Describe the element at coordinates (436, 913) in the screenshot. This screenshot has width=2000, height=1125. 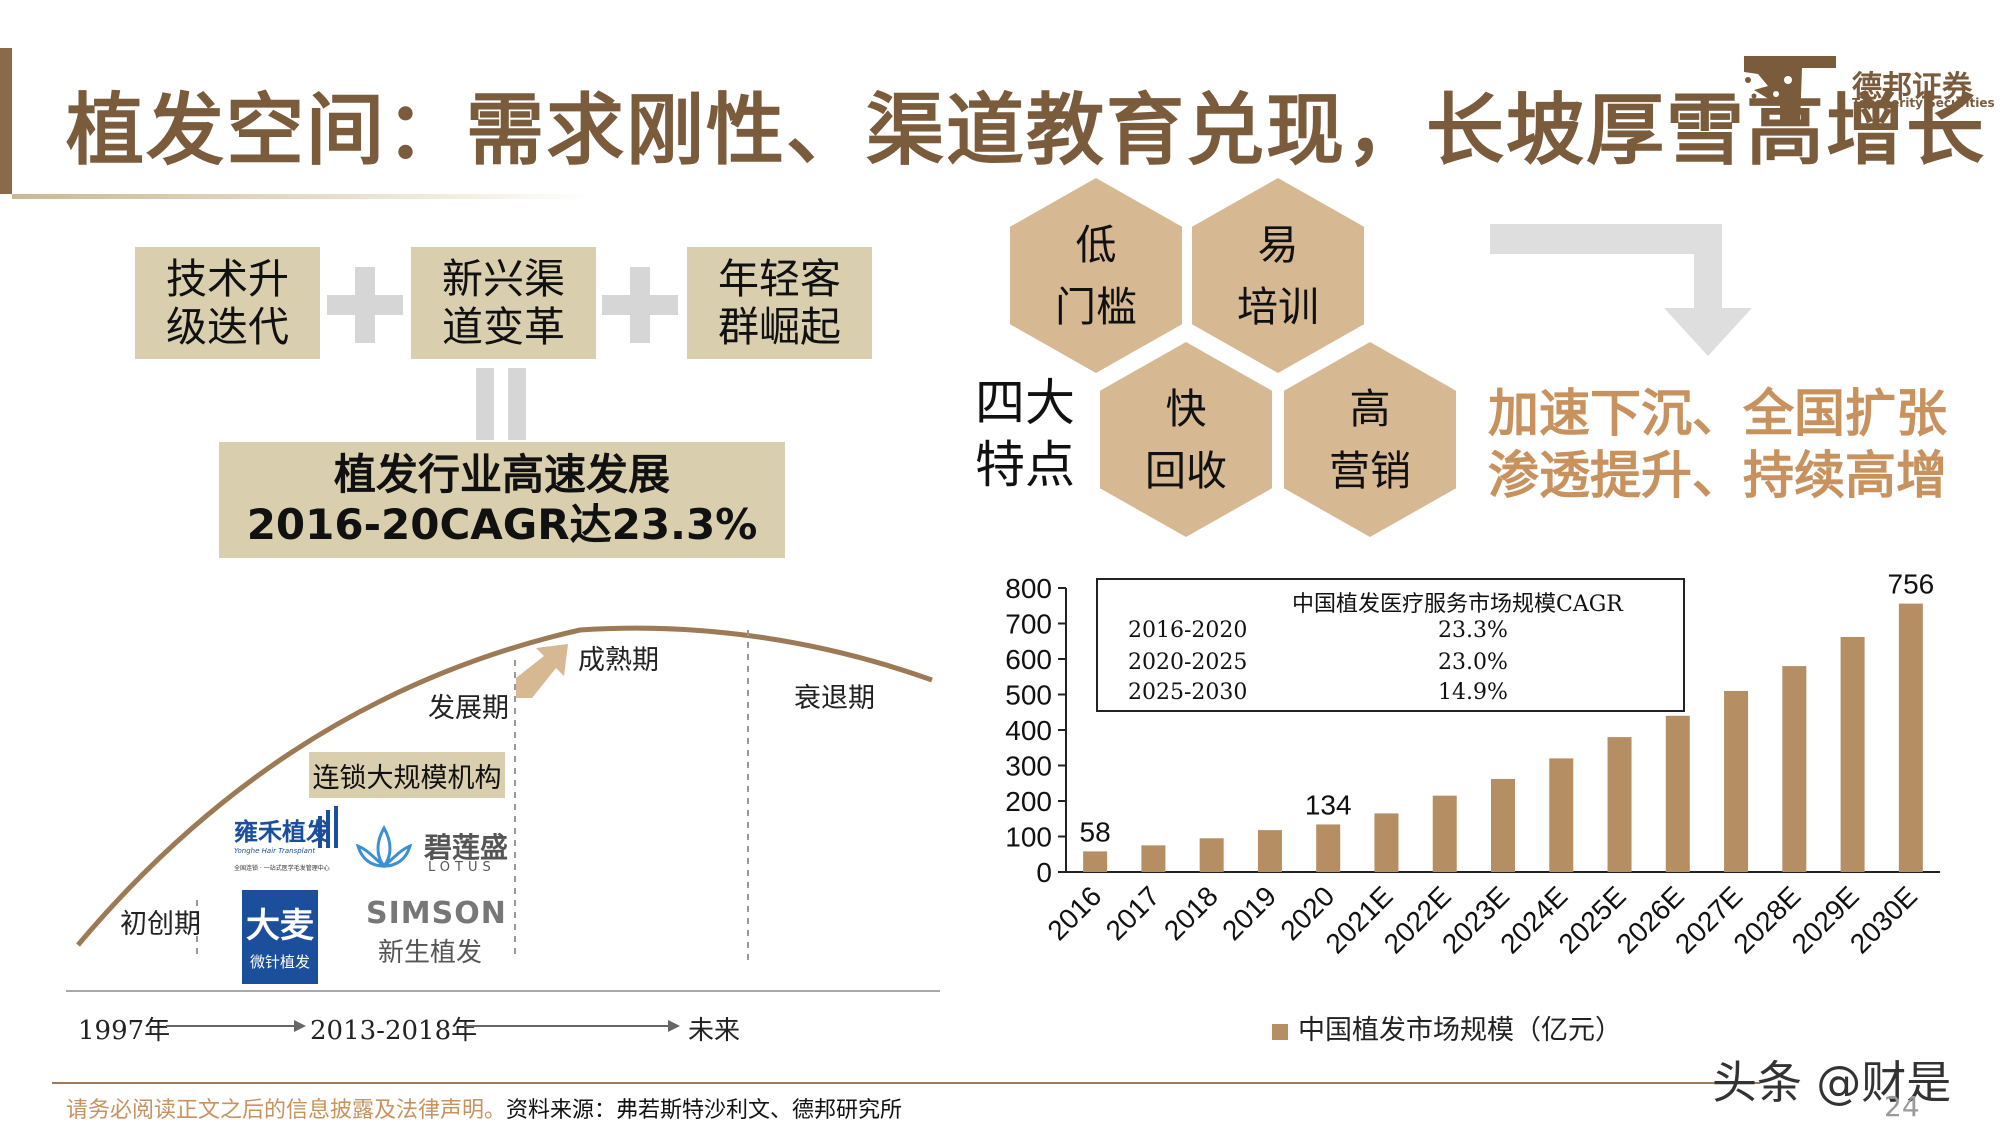
I see `brand-simson-name: SIMSON` at that location.